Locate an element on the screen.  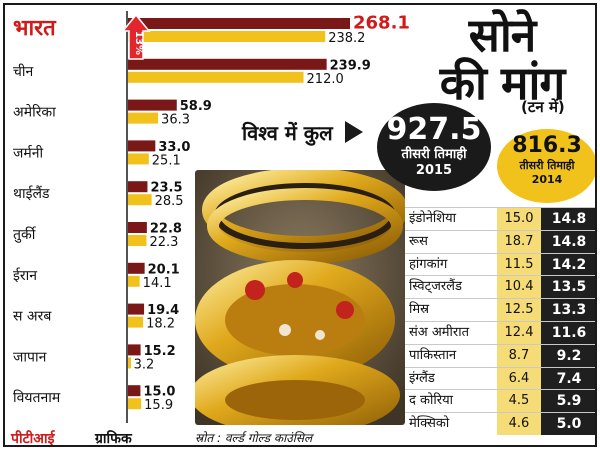
category-label: भारत is located at coordinates (35, 28).